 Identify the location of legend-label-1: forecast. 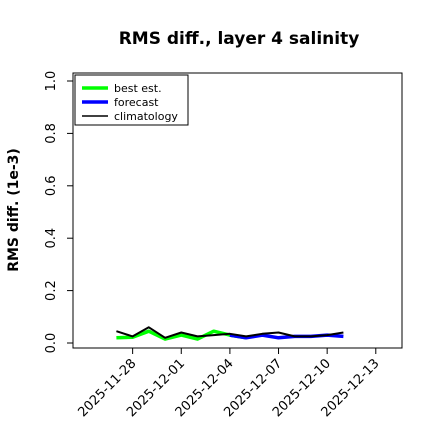
(136, 102).